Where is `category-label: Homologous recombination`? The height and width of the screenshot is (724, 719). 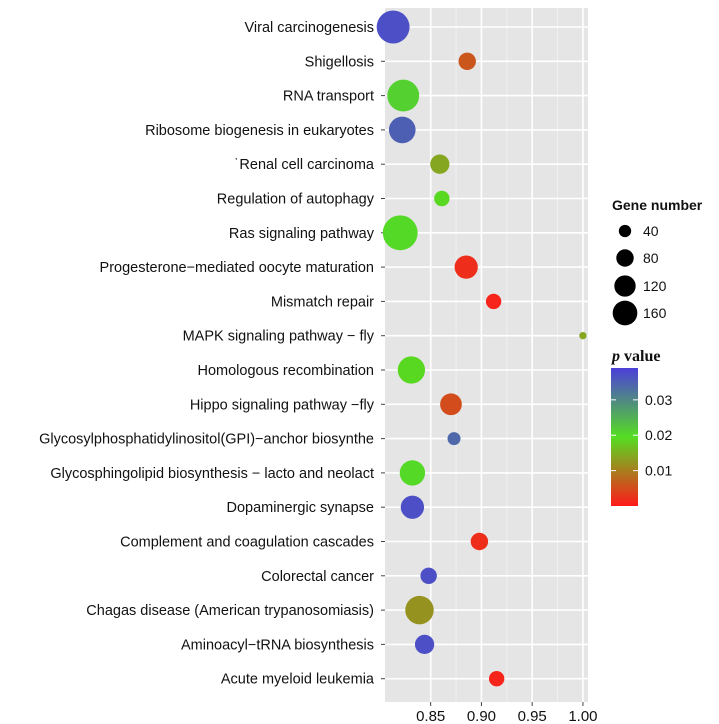
category-label: Homologous recombination is located at coordinates (285, 371).